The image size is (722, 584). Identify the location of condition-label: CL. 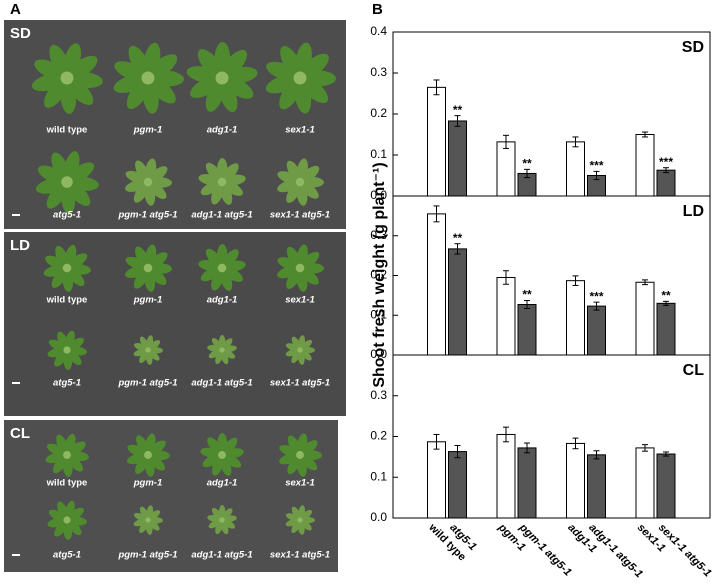
(20, 433).